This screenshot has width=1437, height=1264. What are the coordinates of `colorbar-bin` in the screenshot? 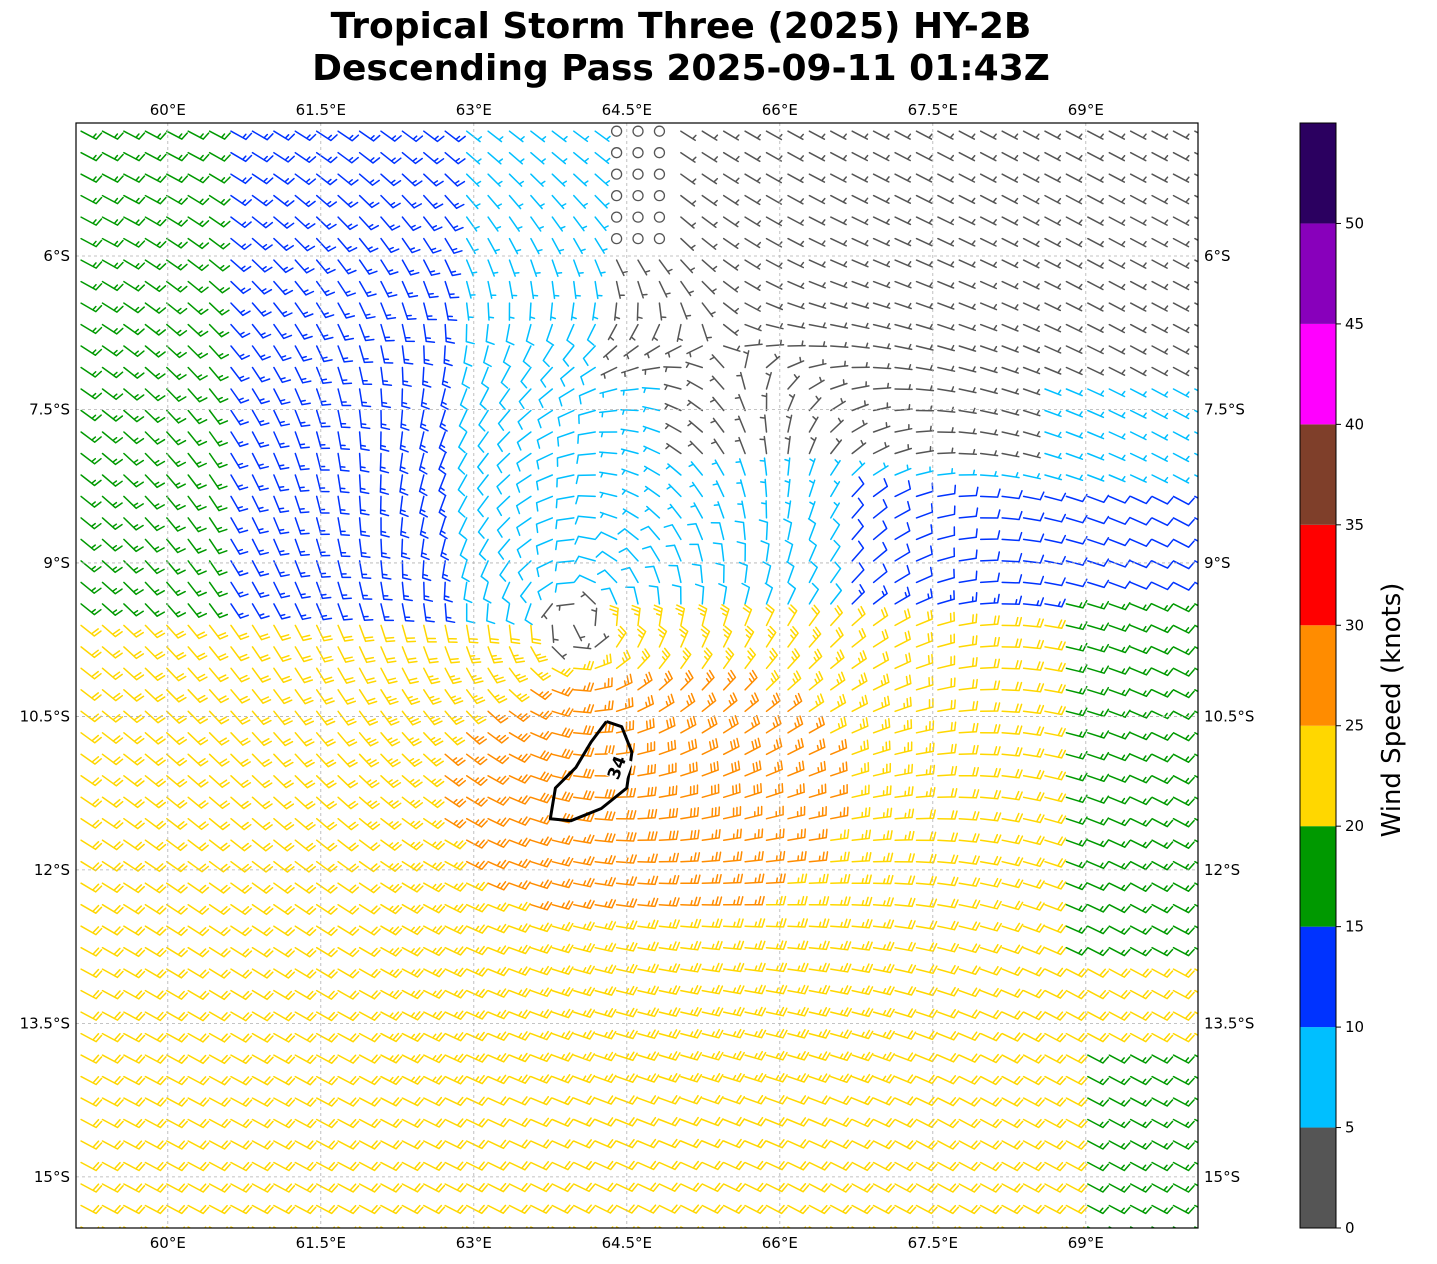 It's located at (1318, 474).